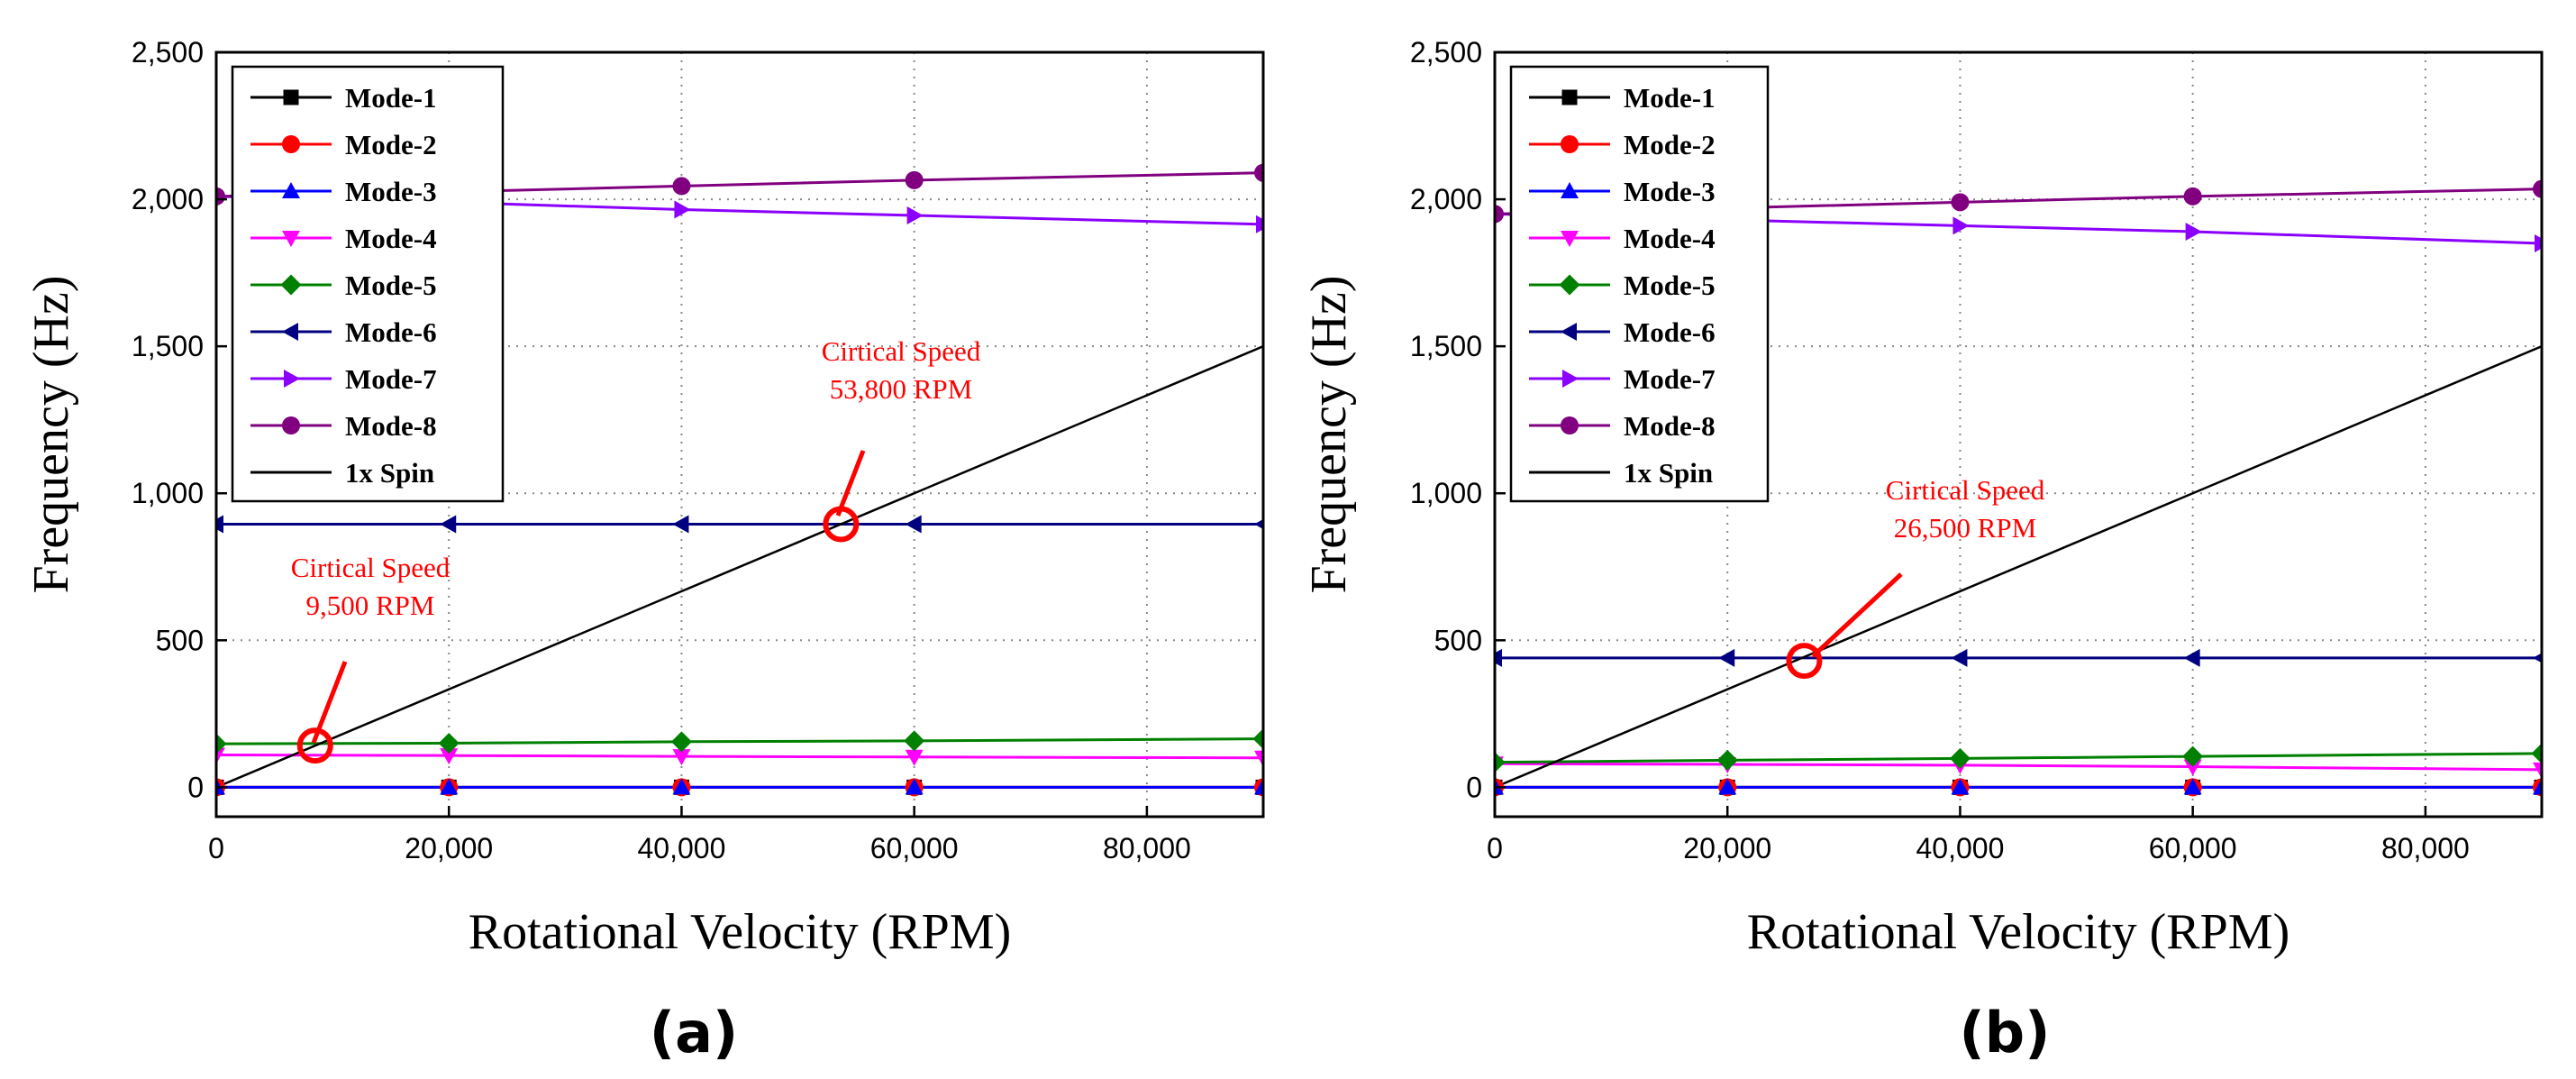  What do you see at coordinates (391, 191) in the screenshot?
I see `legend-label: Mode-3` at bounding box center [391, 191].